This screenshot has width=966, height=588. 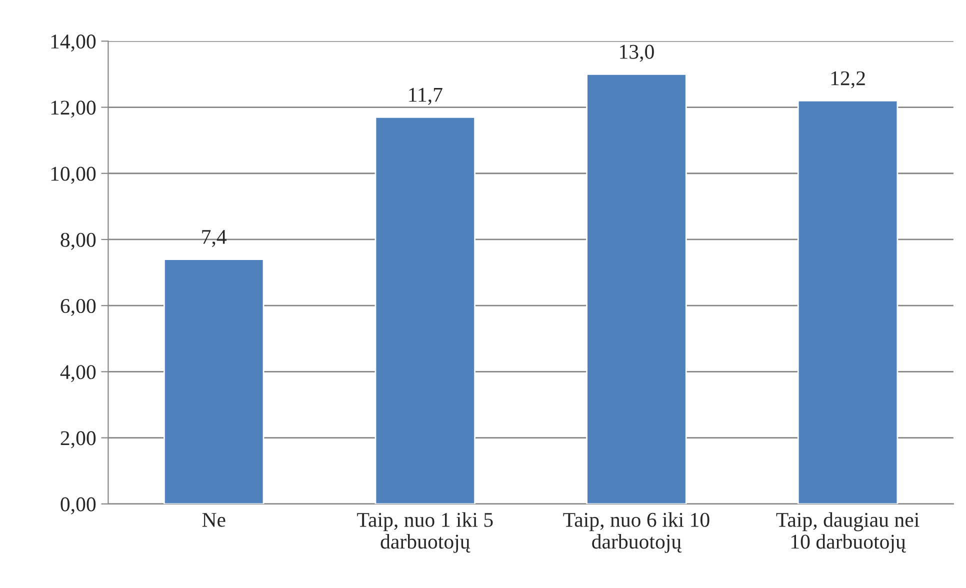 What do you see at coordinates (73, 109) in the screenshot?
I see `y-tick-label: 12,00` at bounding box center [73, 109].